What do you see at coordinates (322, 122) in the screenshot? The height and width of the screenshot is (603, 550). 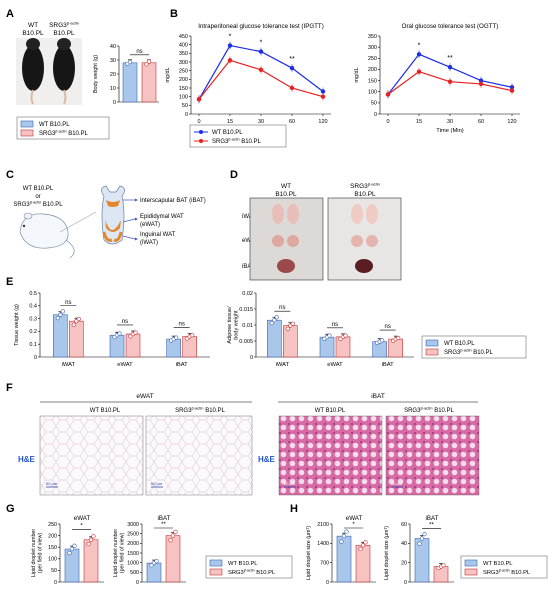 I see `x-tick-label: 120` at bounding box center [322, 122].